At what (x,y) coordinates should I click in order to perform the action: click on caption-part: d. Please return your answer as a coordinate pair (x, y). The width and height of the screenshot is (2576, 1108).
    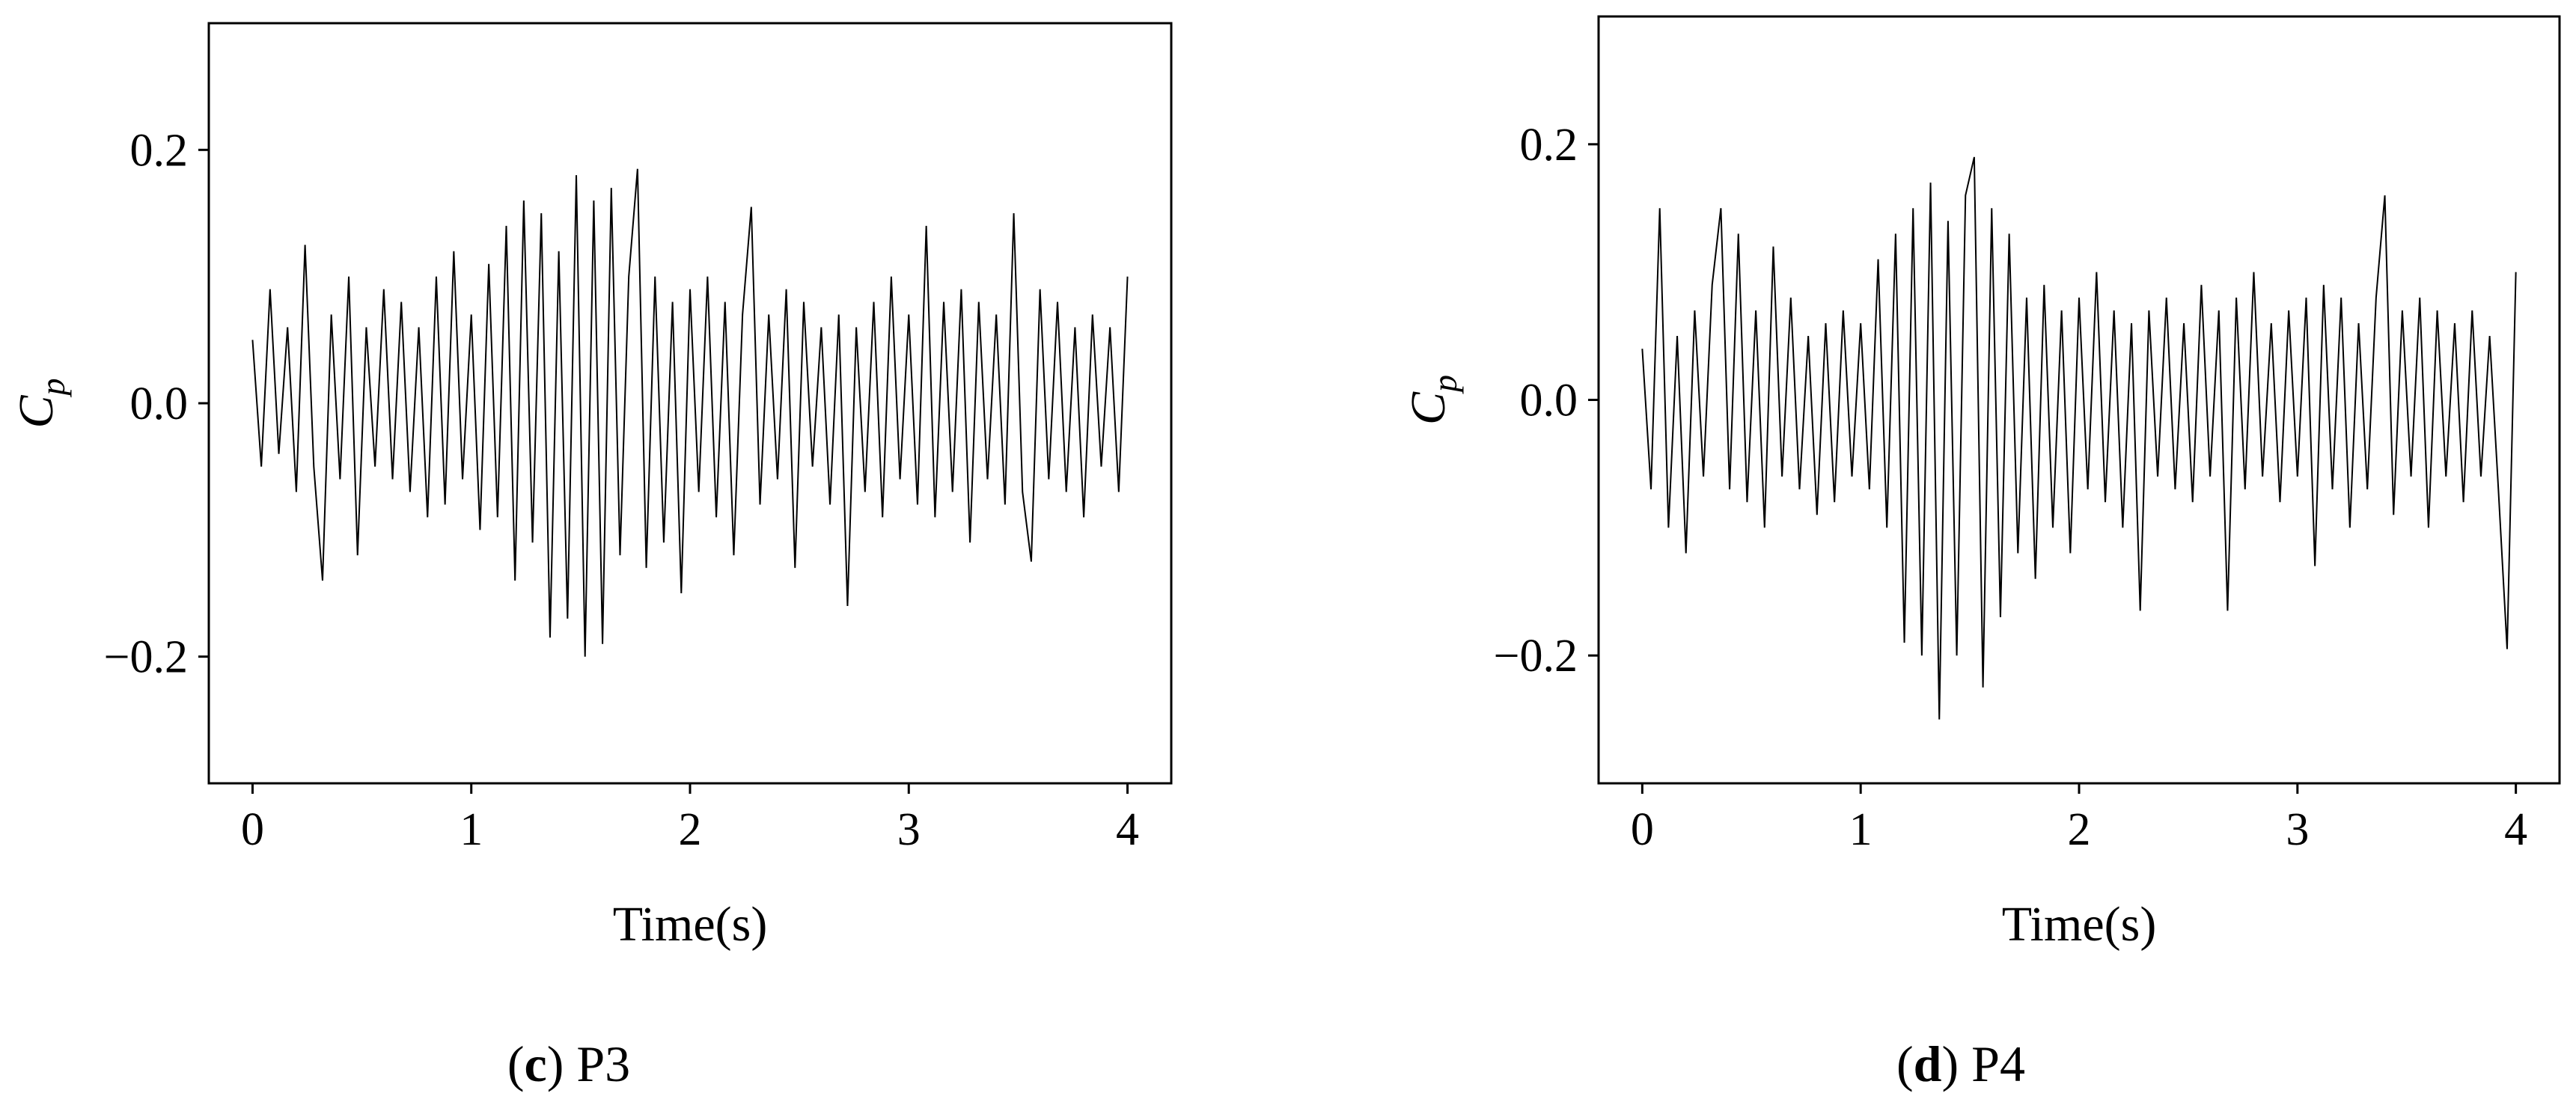
    Looking at the image, I should click on (1928, 1063).